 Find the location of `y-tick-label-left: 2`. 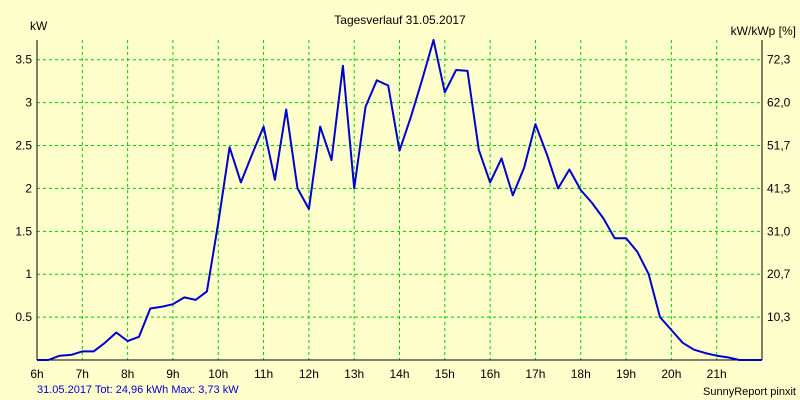

y-tick-label-left: 2 is located at coordinates (28, 188).